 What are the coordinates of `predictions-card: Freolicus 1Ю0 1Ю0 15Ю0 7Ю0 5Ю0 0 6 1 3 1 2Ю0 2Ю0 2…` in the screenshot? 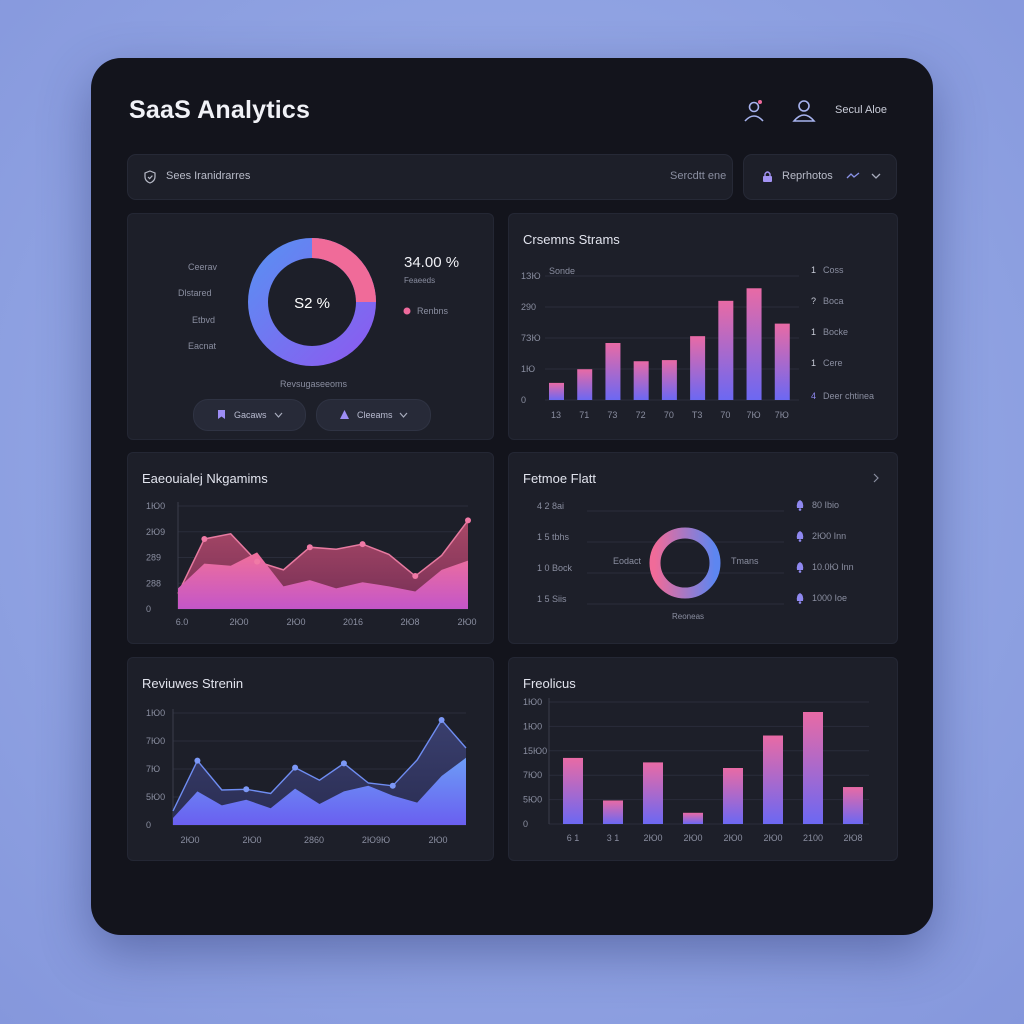 It's located at (703, 759).